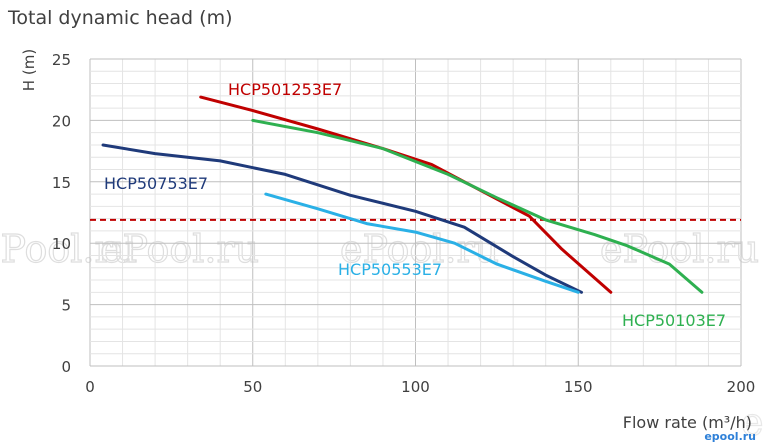 The height and width of the screenshot is (443, 764). Describe the element at coordinates (29, 70) in the screenshot. I see `y-axis-label: H (m)` at that location.